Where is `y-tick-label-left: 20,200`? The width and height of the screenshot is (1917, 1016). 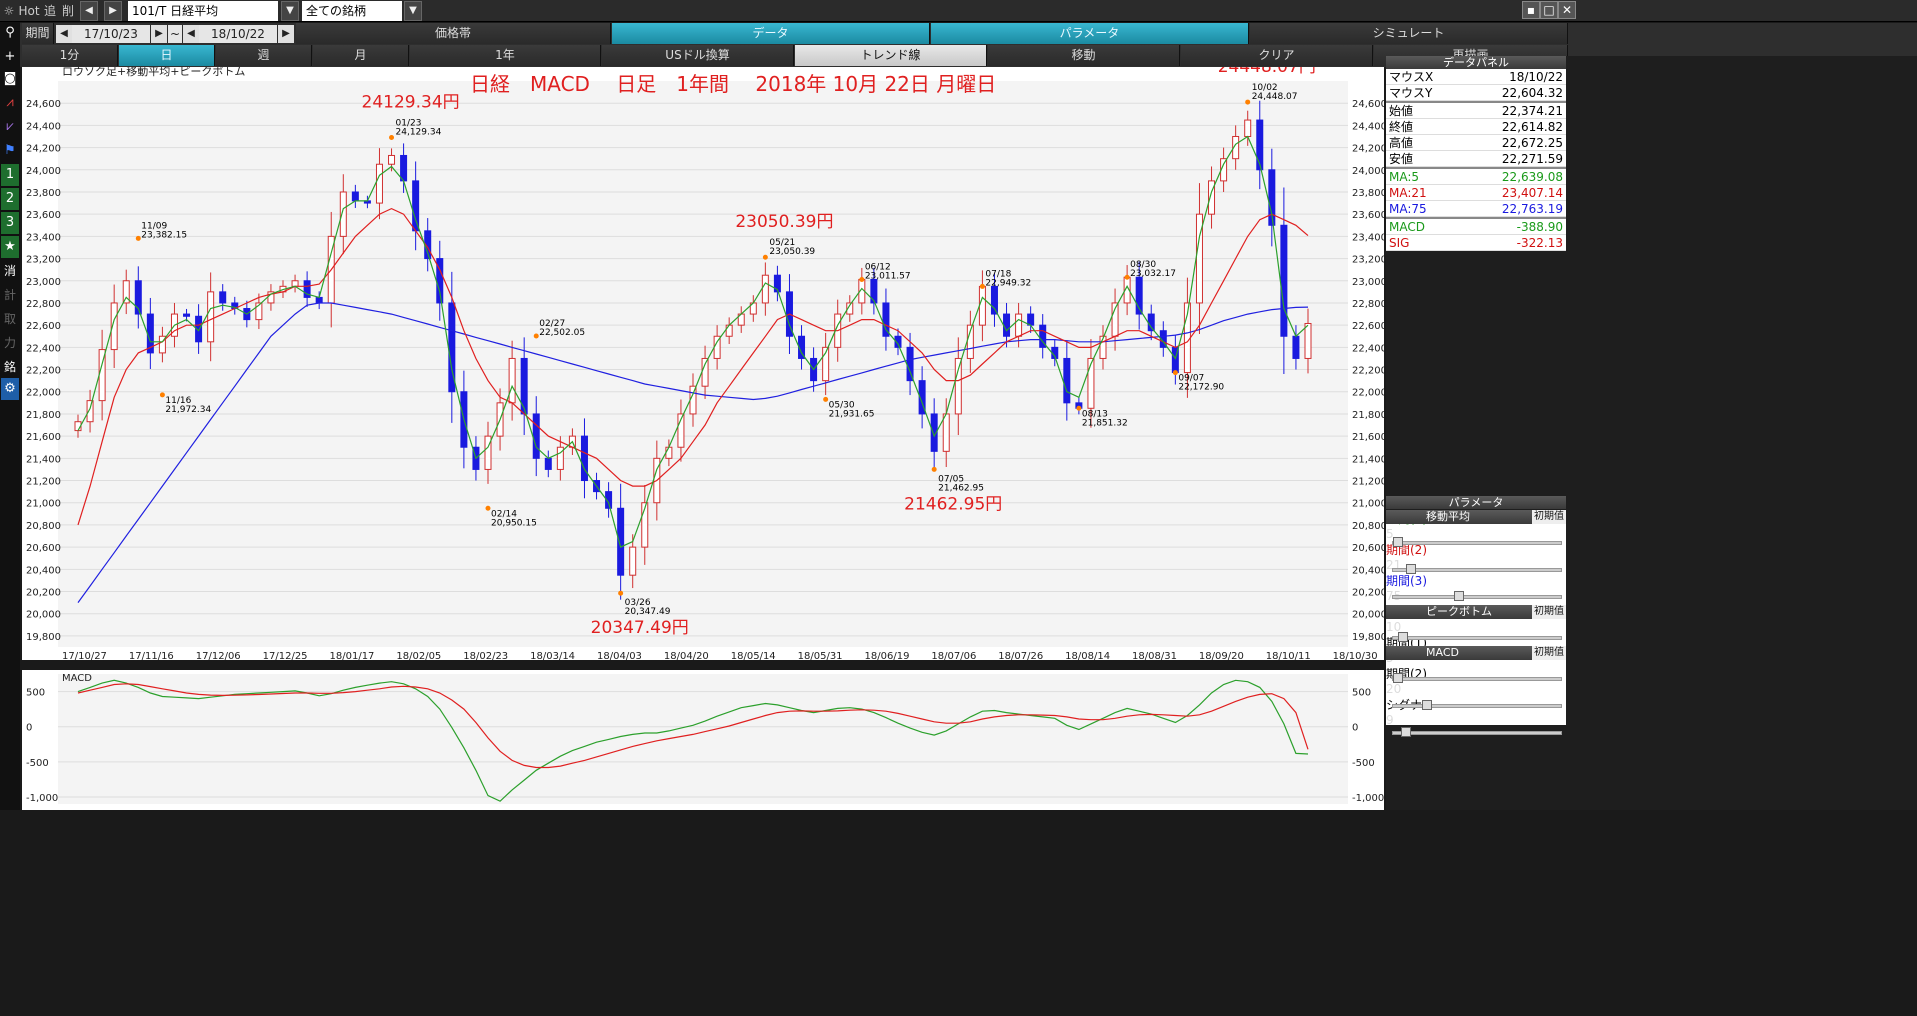
y-tick-label-left: 20,200 is located at coordinates (43, 593).